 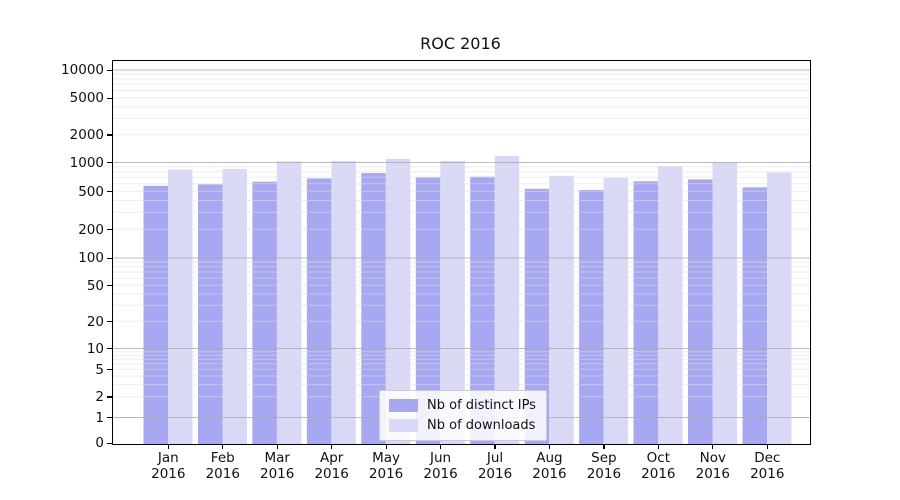 What do you see at coordinates (440, 466) in the screenshot?
I see `x-tick-label: Jun 2016` at bounding box center [440, 466].